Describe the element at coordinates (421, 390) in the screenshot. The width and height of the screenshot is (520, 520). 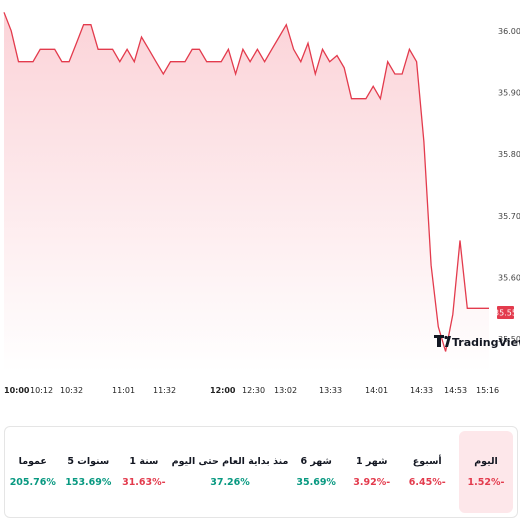
I see `x-tick-label: 14:33` at that location.